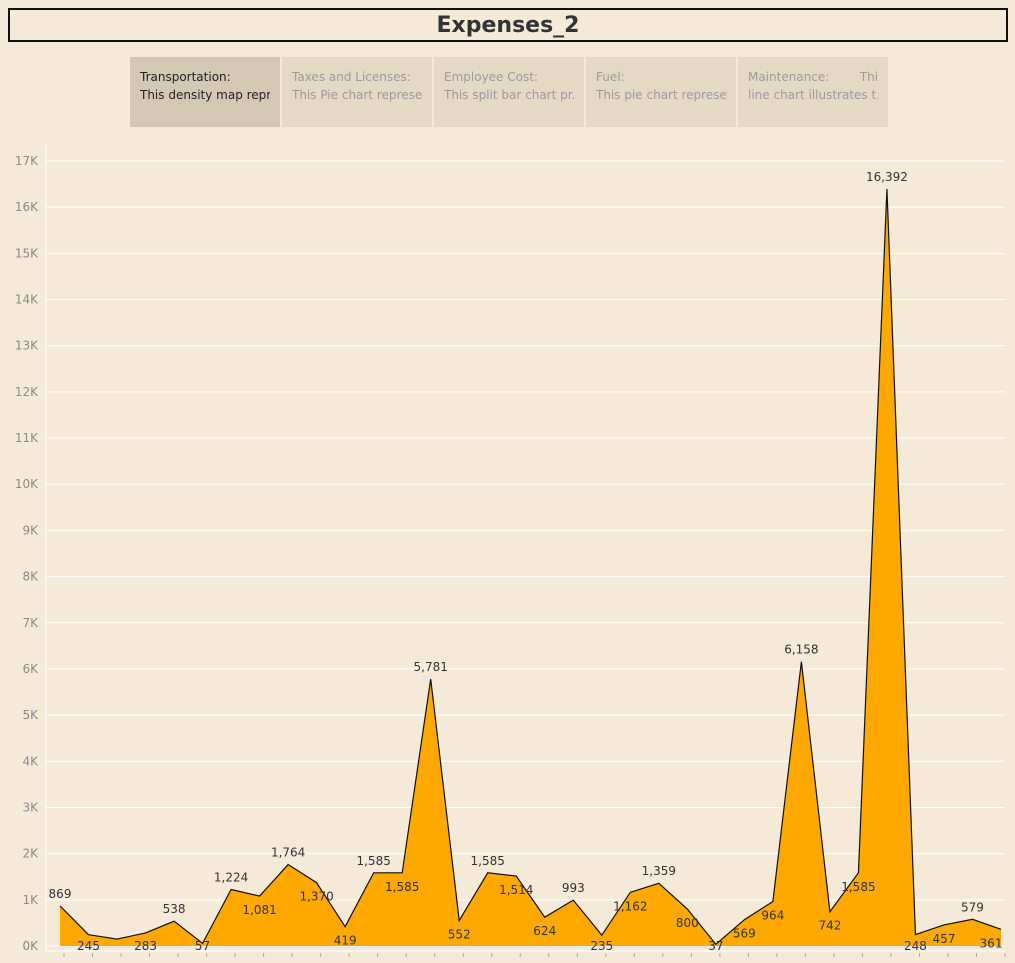 The width and height of the screenshot is (1015, 963). I want to click on data-label: 1,370, so click(316, 897).